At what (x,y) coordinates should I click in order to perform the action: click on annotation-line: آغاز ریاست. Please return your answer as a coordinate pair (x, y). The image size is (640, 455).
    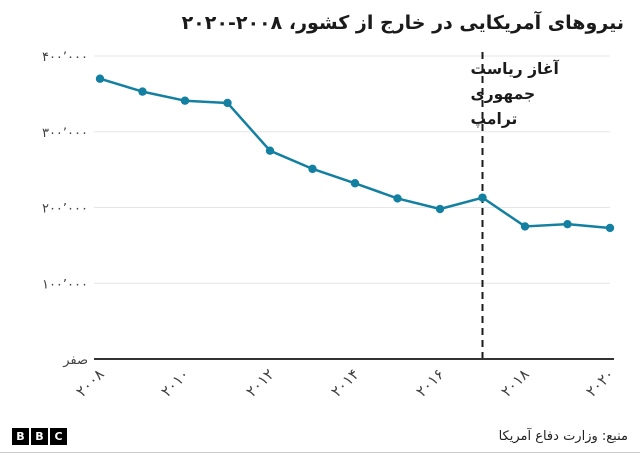
    Looking at the image, I should click on (515, 68).